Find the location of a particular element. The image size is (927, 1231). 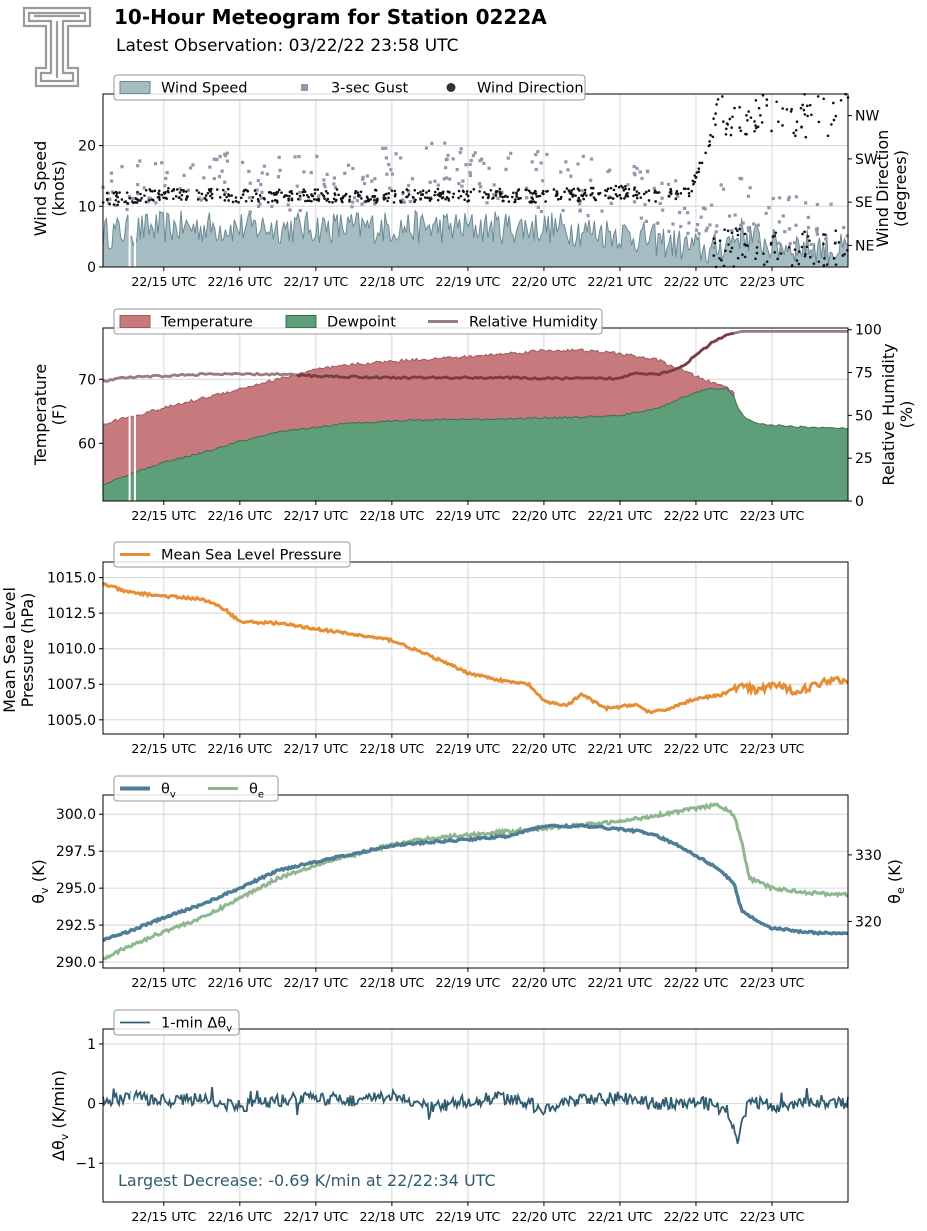

y-tick-label: 70 is located at coordinates (87, 380).